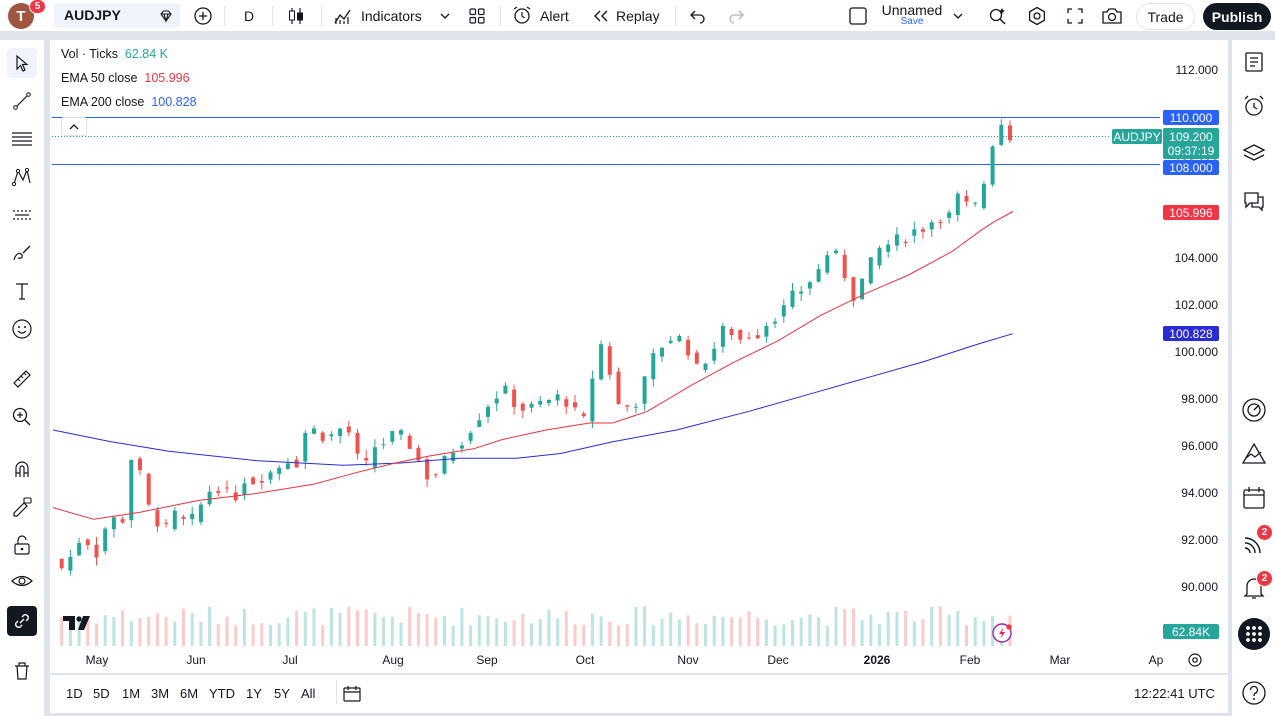 Image resolution: width=1275 pixels, height=716 pixels. I want to click on eye-icon, so click(22, 581).